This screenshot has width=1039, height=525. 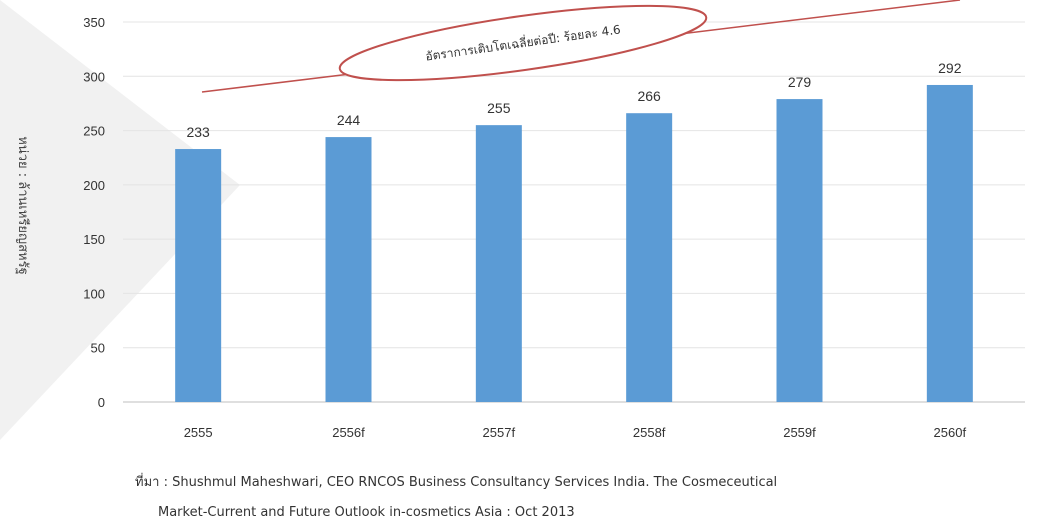 What do you see at coordinates (649, 432) in the screenshot?
I see `x-tick-label: 2558f` at bounding box center [649, 432].